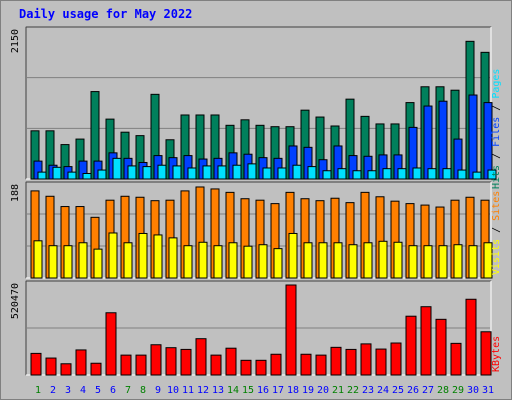 The image size is (512, 401). I want to click on legend-part: Visits, so click(496, 257).